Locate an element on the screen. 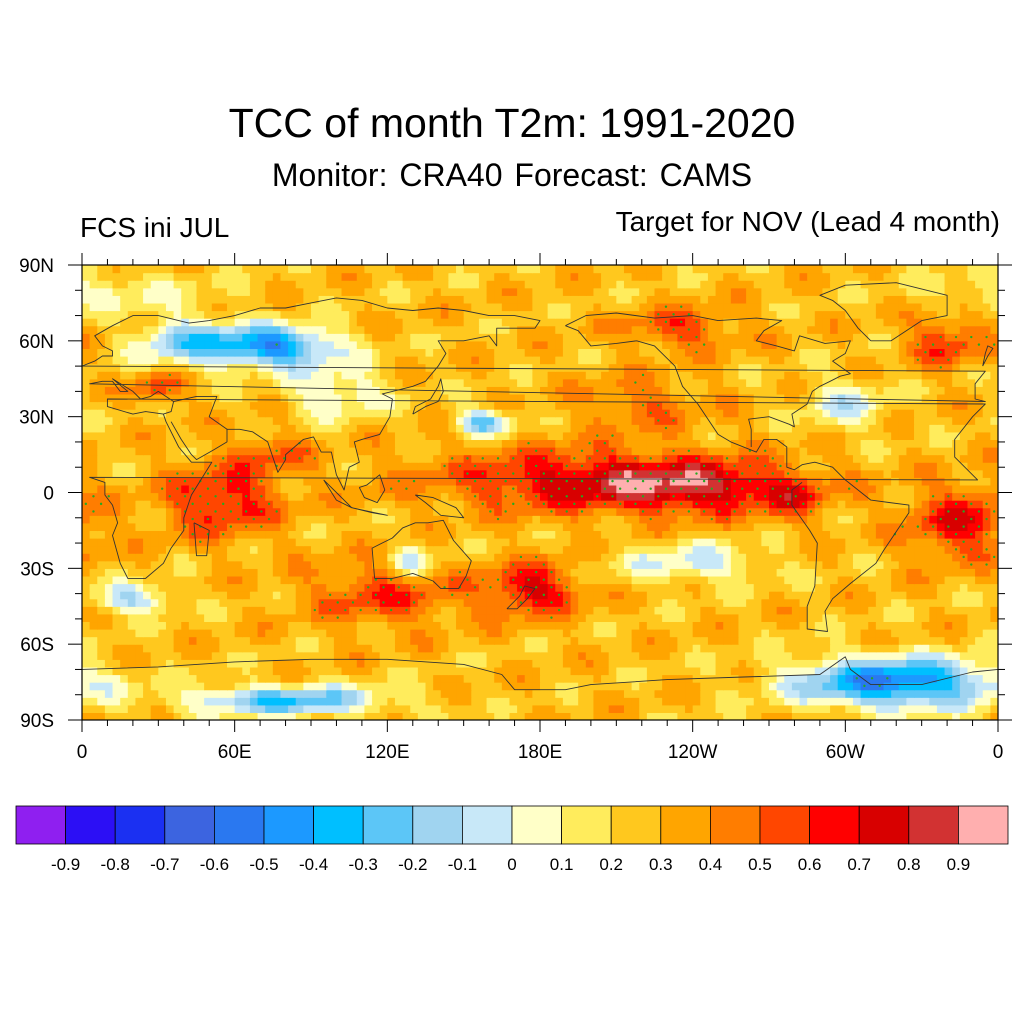  lat-tick-label: 30S is located at coordinates (37, 569).